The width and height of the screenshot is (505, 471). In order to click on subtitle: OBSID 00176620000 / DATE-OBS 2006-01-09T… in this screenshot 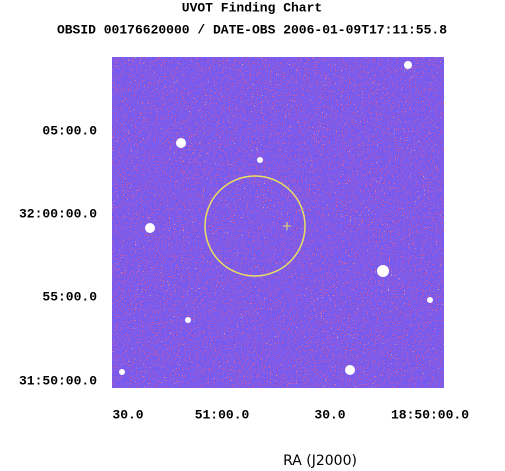, I will do `click(252, 29)`.